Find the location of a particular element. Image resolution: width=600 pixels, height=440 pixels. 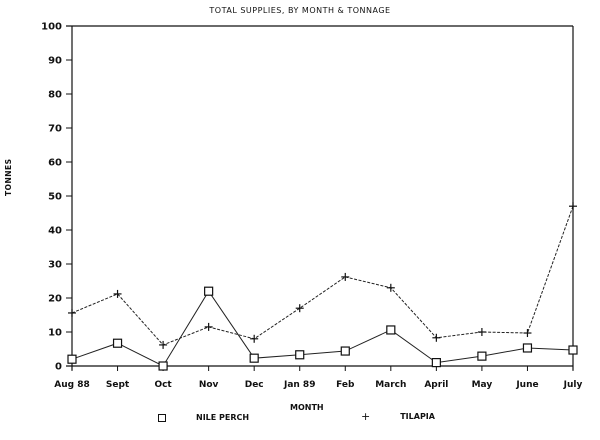

x-tick-label: May is located at coordinates (482, 385).